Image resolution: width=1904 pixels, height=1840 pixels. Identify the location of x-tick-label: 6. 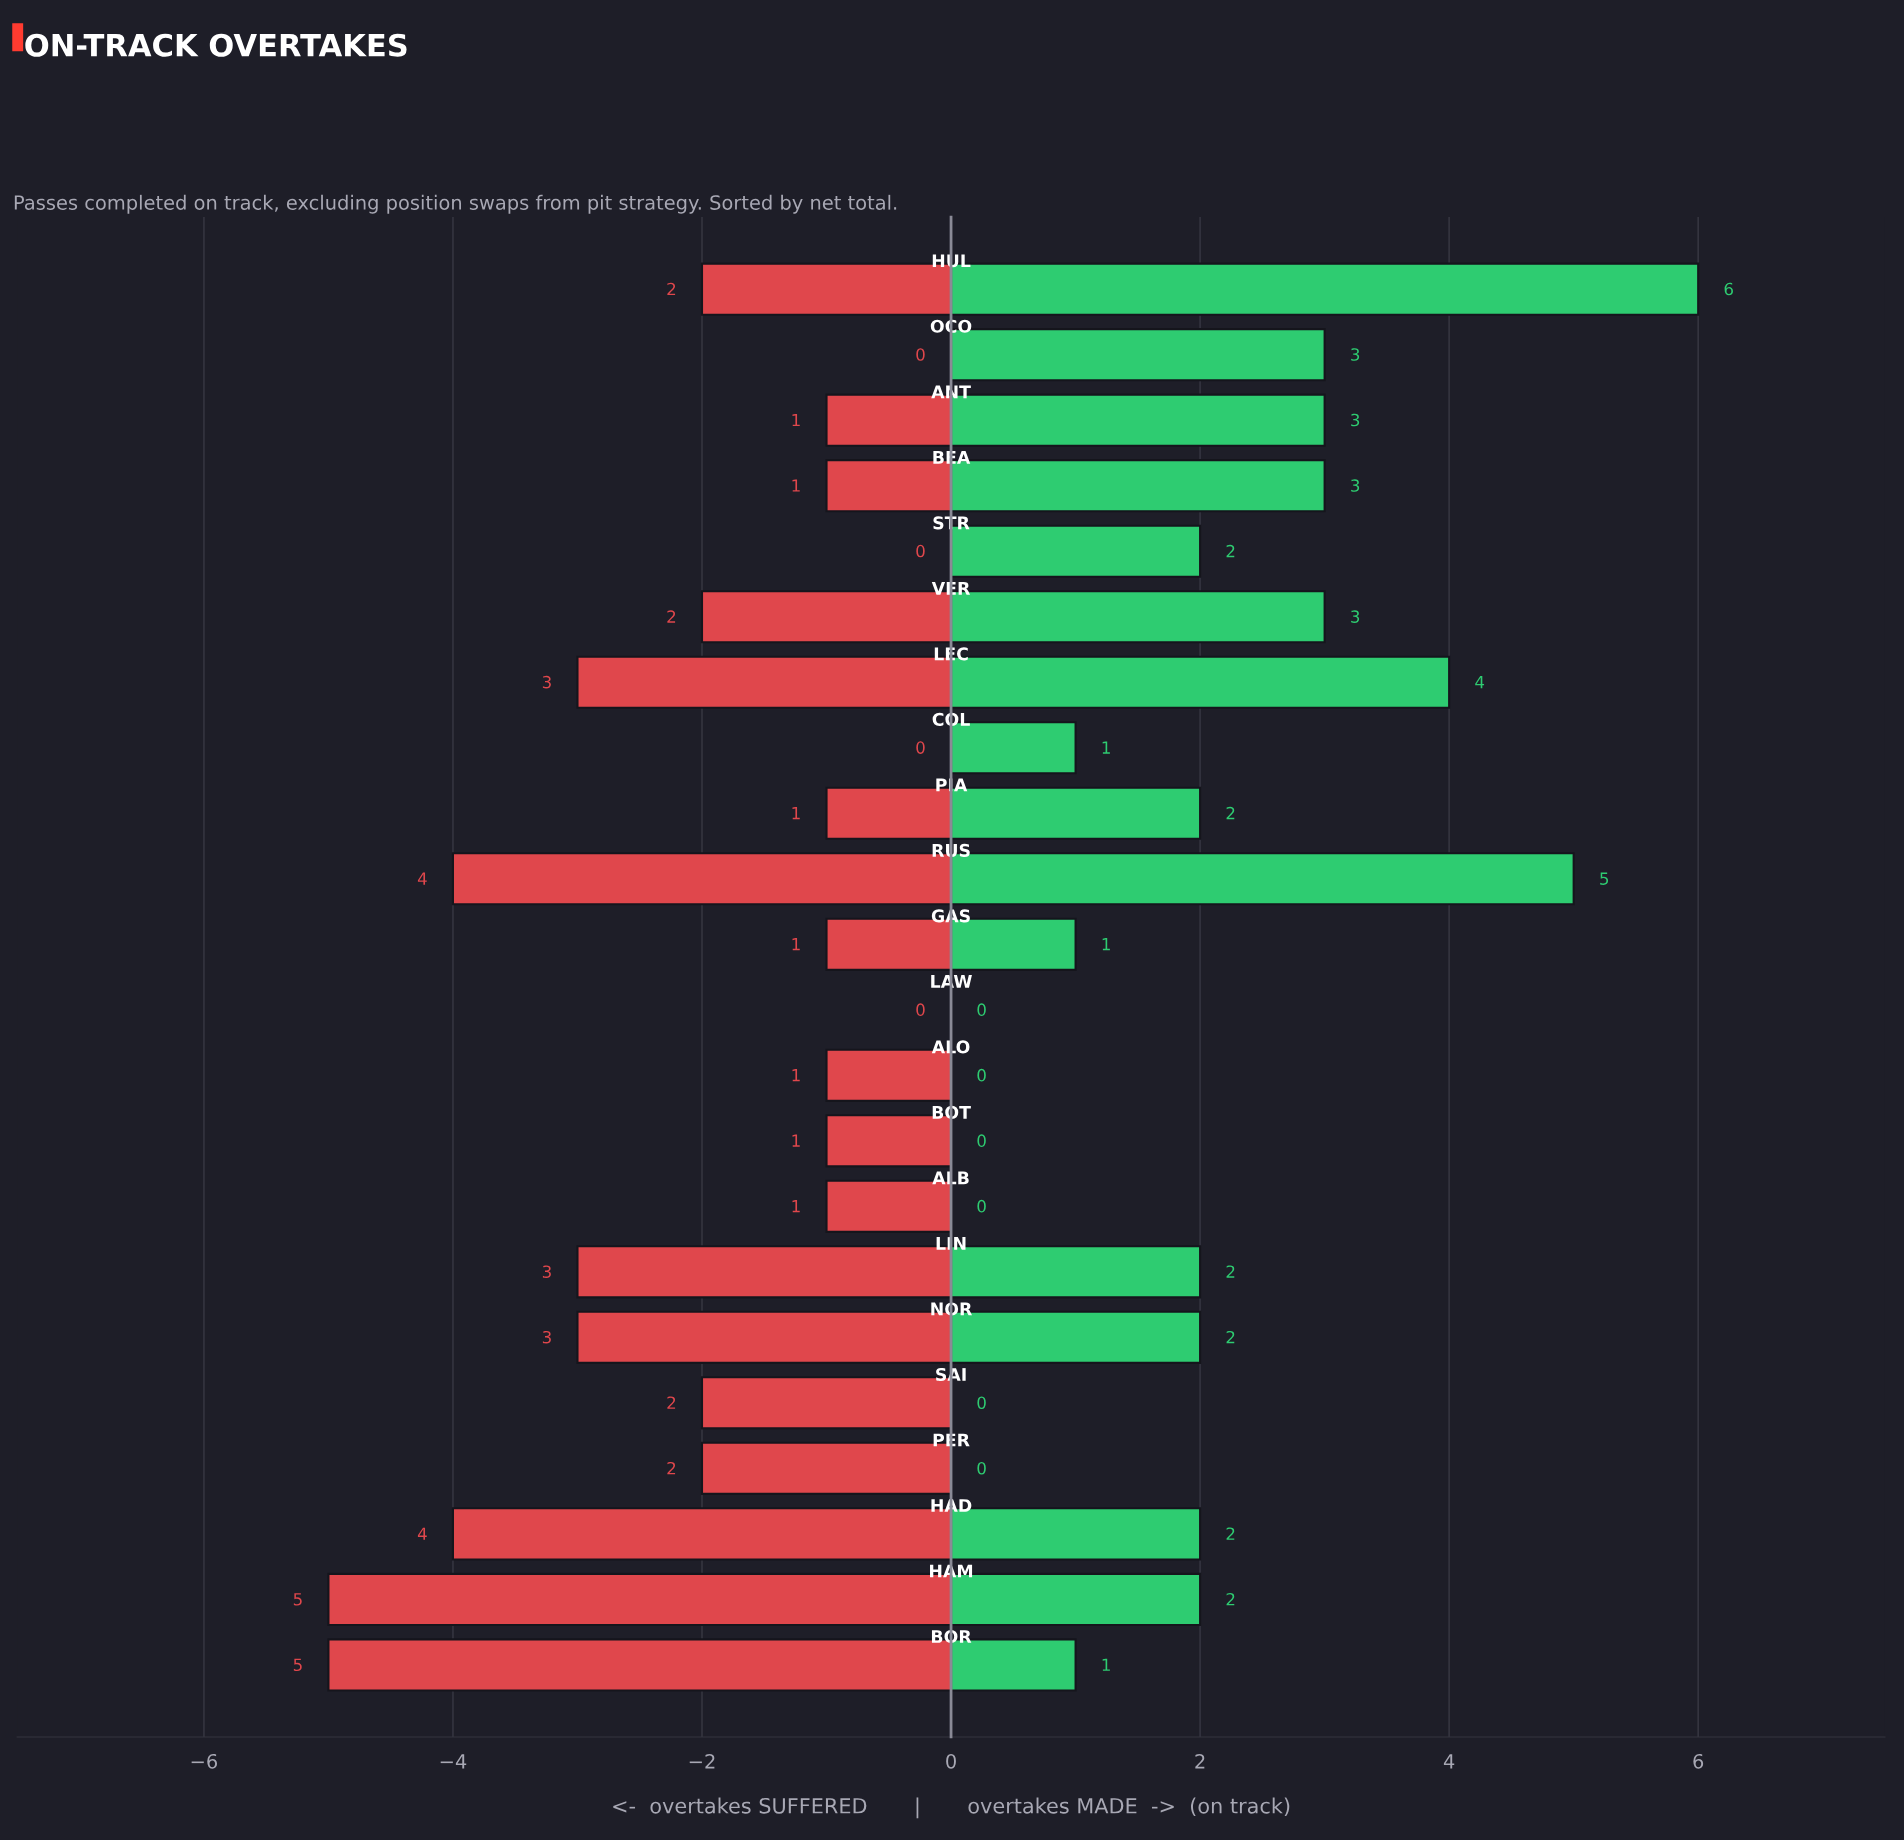
(1698, 1761).